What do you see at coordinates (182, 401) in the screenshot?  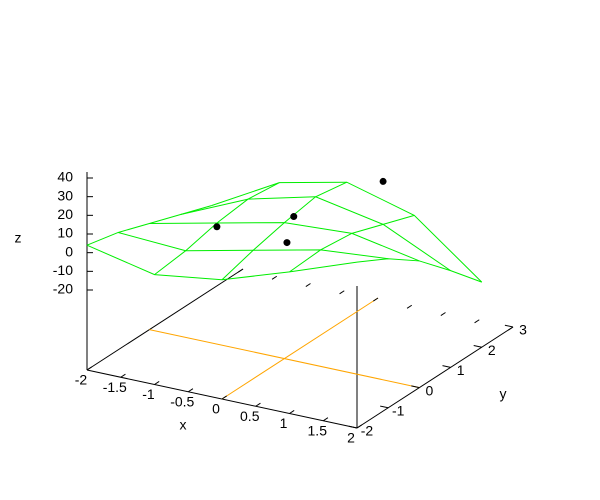 I see `x-tick-label: -0.5` at bounding box center [182, 401].